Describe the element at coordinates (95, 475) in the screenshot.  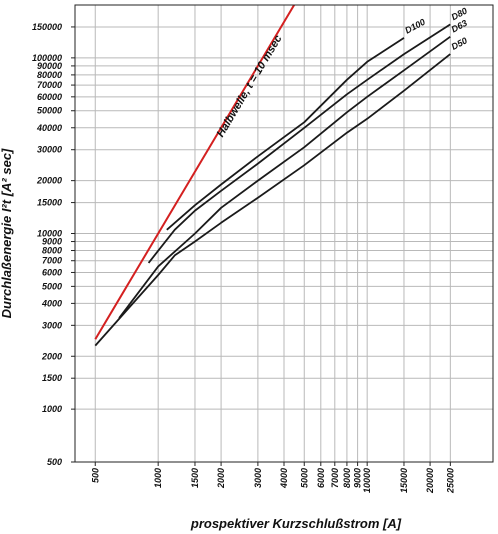
I see `x-tick-label: 500` at that location.